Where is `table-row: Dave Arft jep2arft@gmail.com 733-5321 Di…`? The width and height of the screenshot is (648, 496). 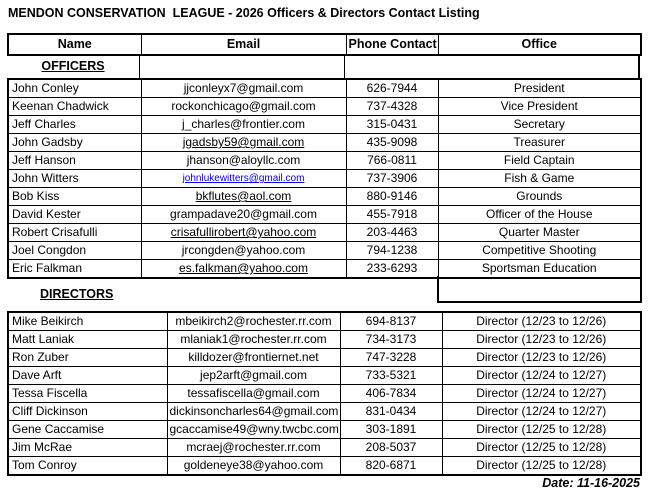
table-row: Dave Arft jep2arft@gmail.com 733-5321 Di… is located at coordinates (324, 375).